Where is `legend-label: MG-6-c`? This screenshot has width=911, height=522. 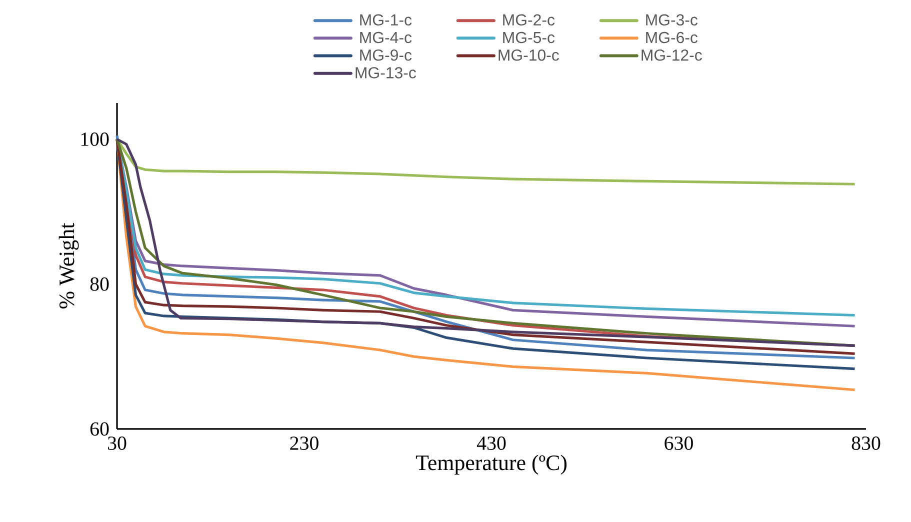
legend-label: MG-6-c is located at coordinates (672, 38).